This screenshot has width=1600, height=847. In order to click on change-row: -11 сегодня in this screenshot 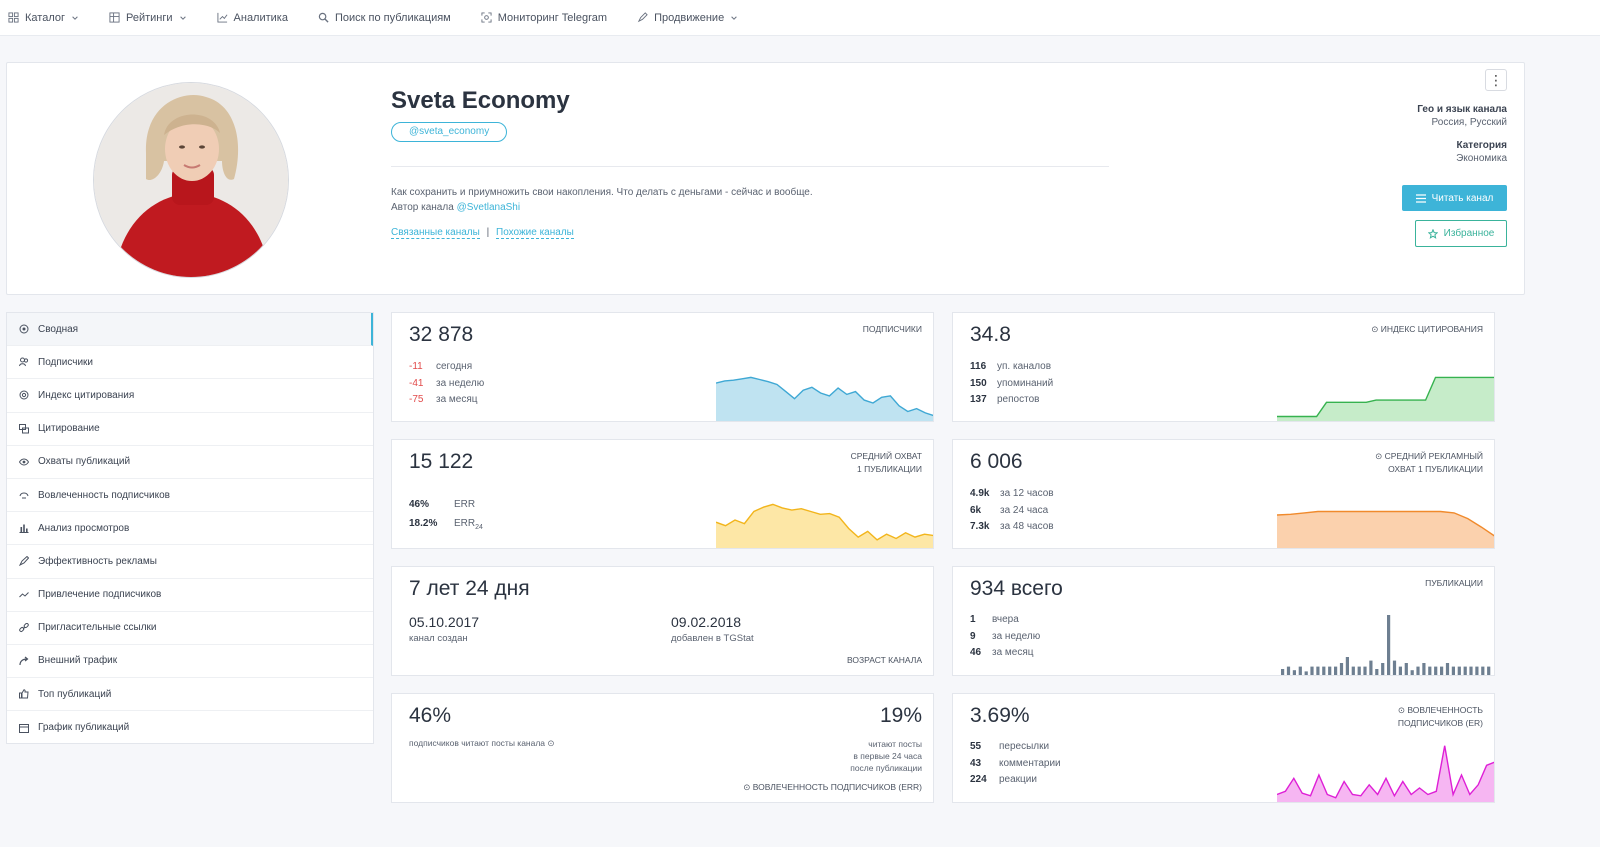, I will do `click(446, 367)`.